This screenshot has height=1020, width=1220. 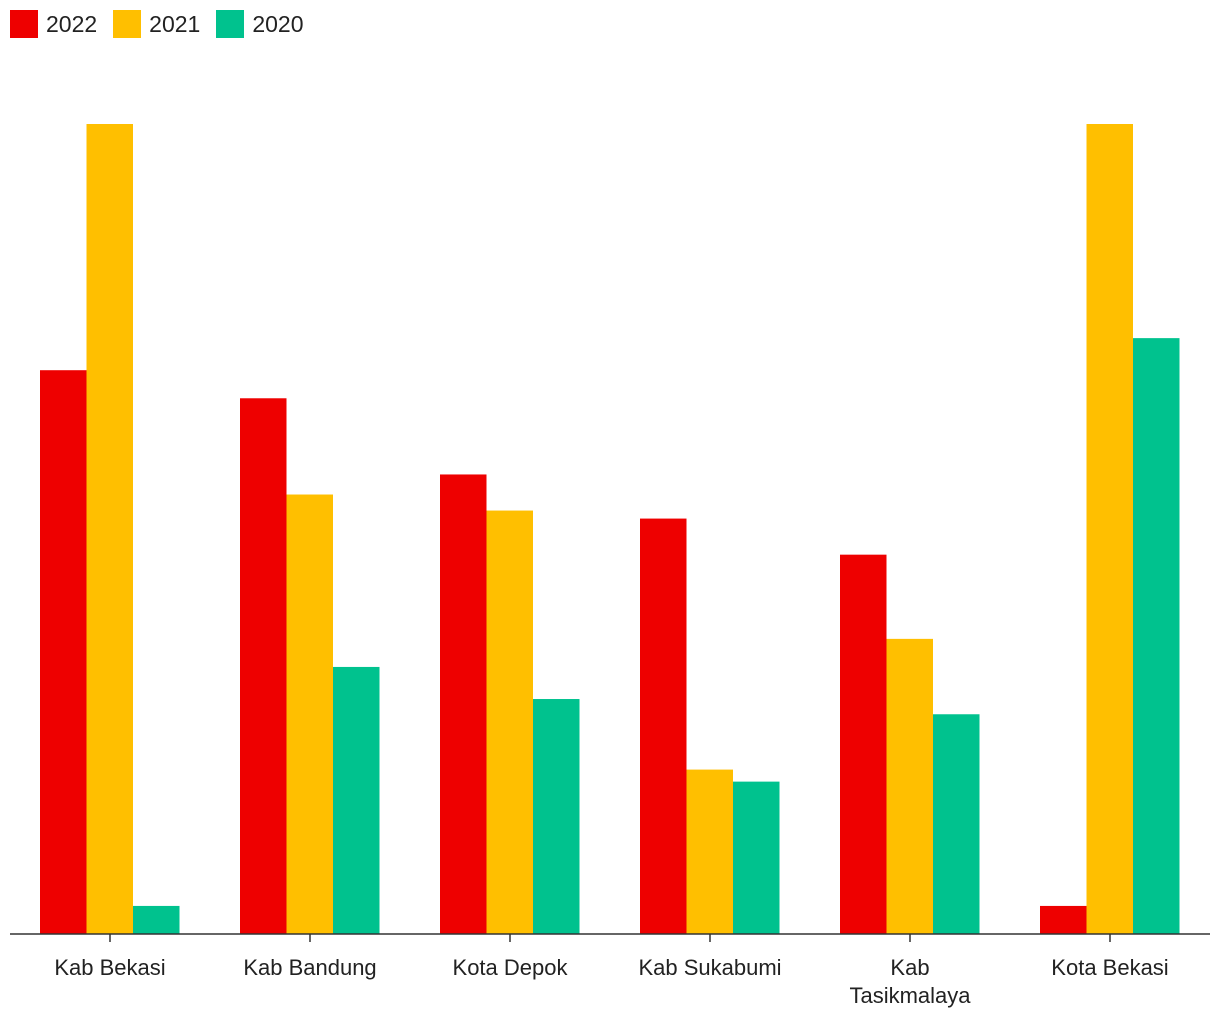 What do you see at coordinates (230, 24) in the screenshot?
I see `legend-swatch-2020` at bounding box center [230, 24].